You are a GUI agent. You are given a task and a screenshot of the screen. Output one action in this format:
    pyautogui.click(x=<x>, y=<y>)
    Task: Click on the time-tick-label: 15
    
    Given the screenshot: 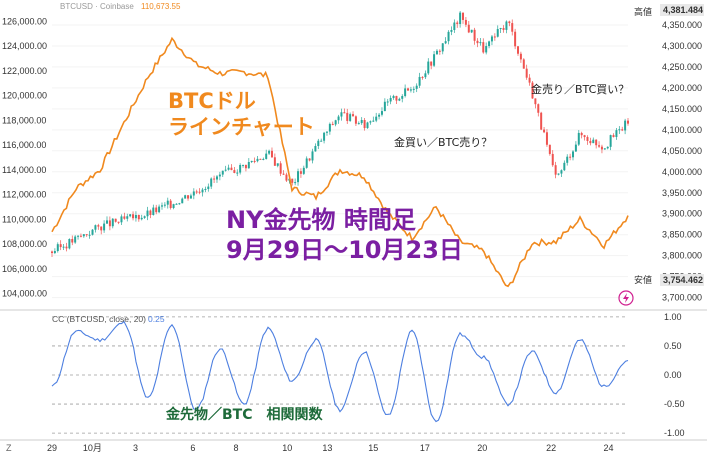 What is the action you would take?
    pyautogui.click(x=373, y=448)
    